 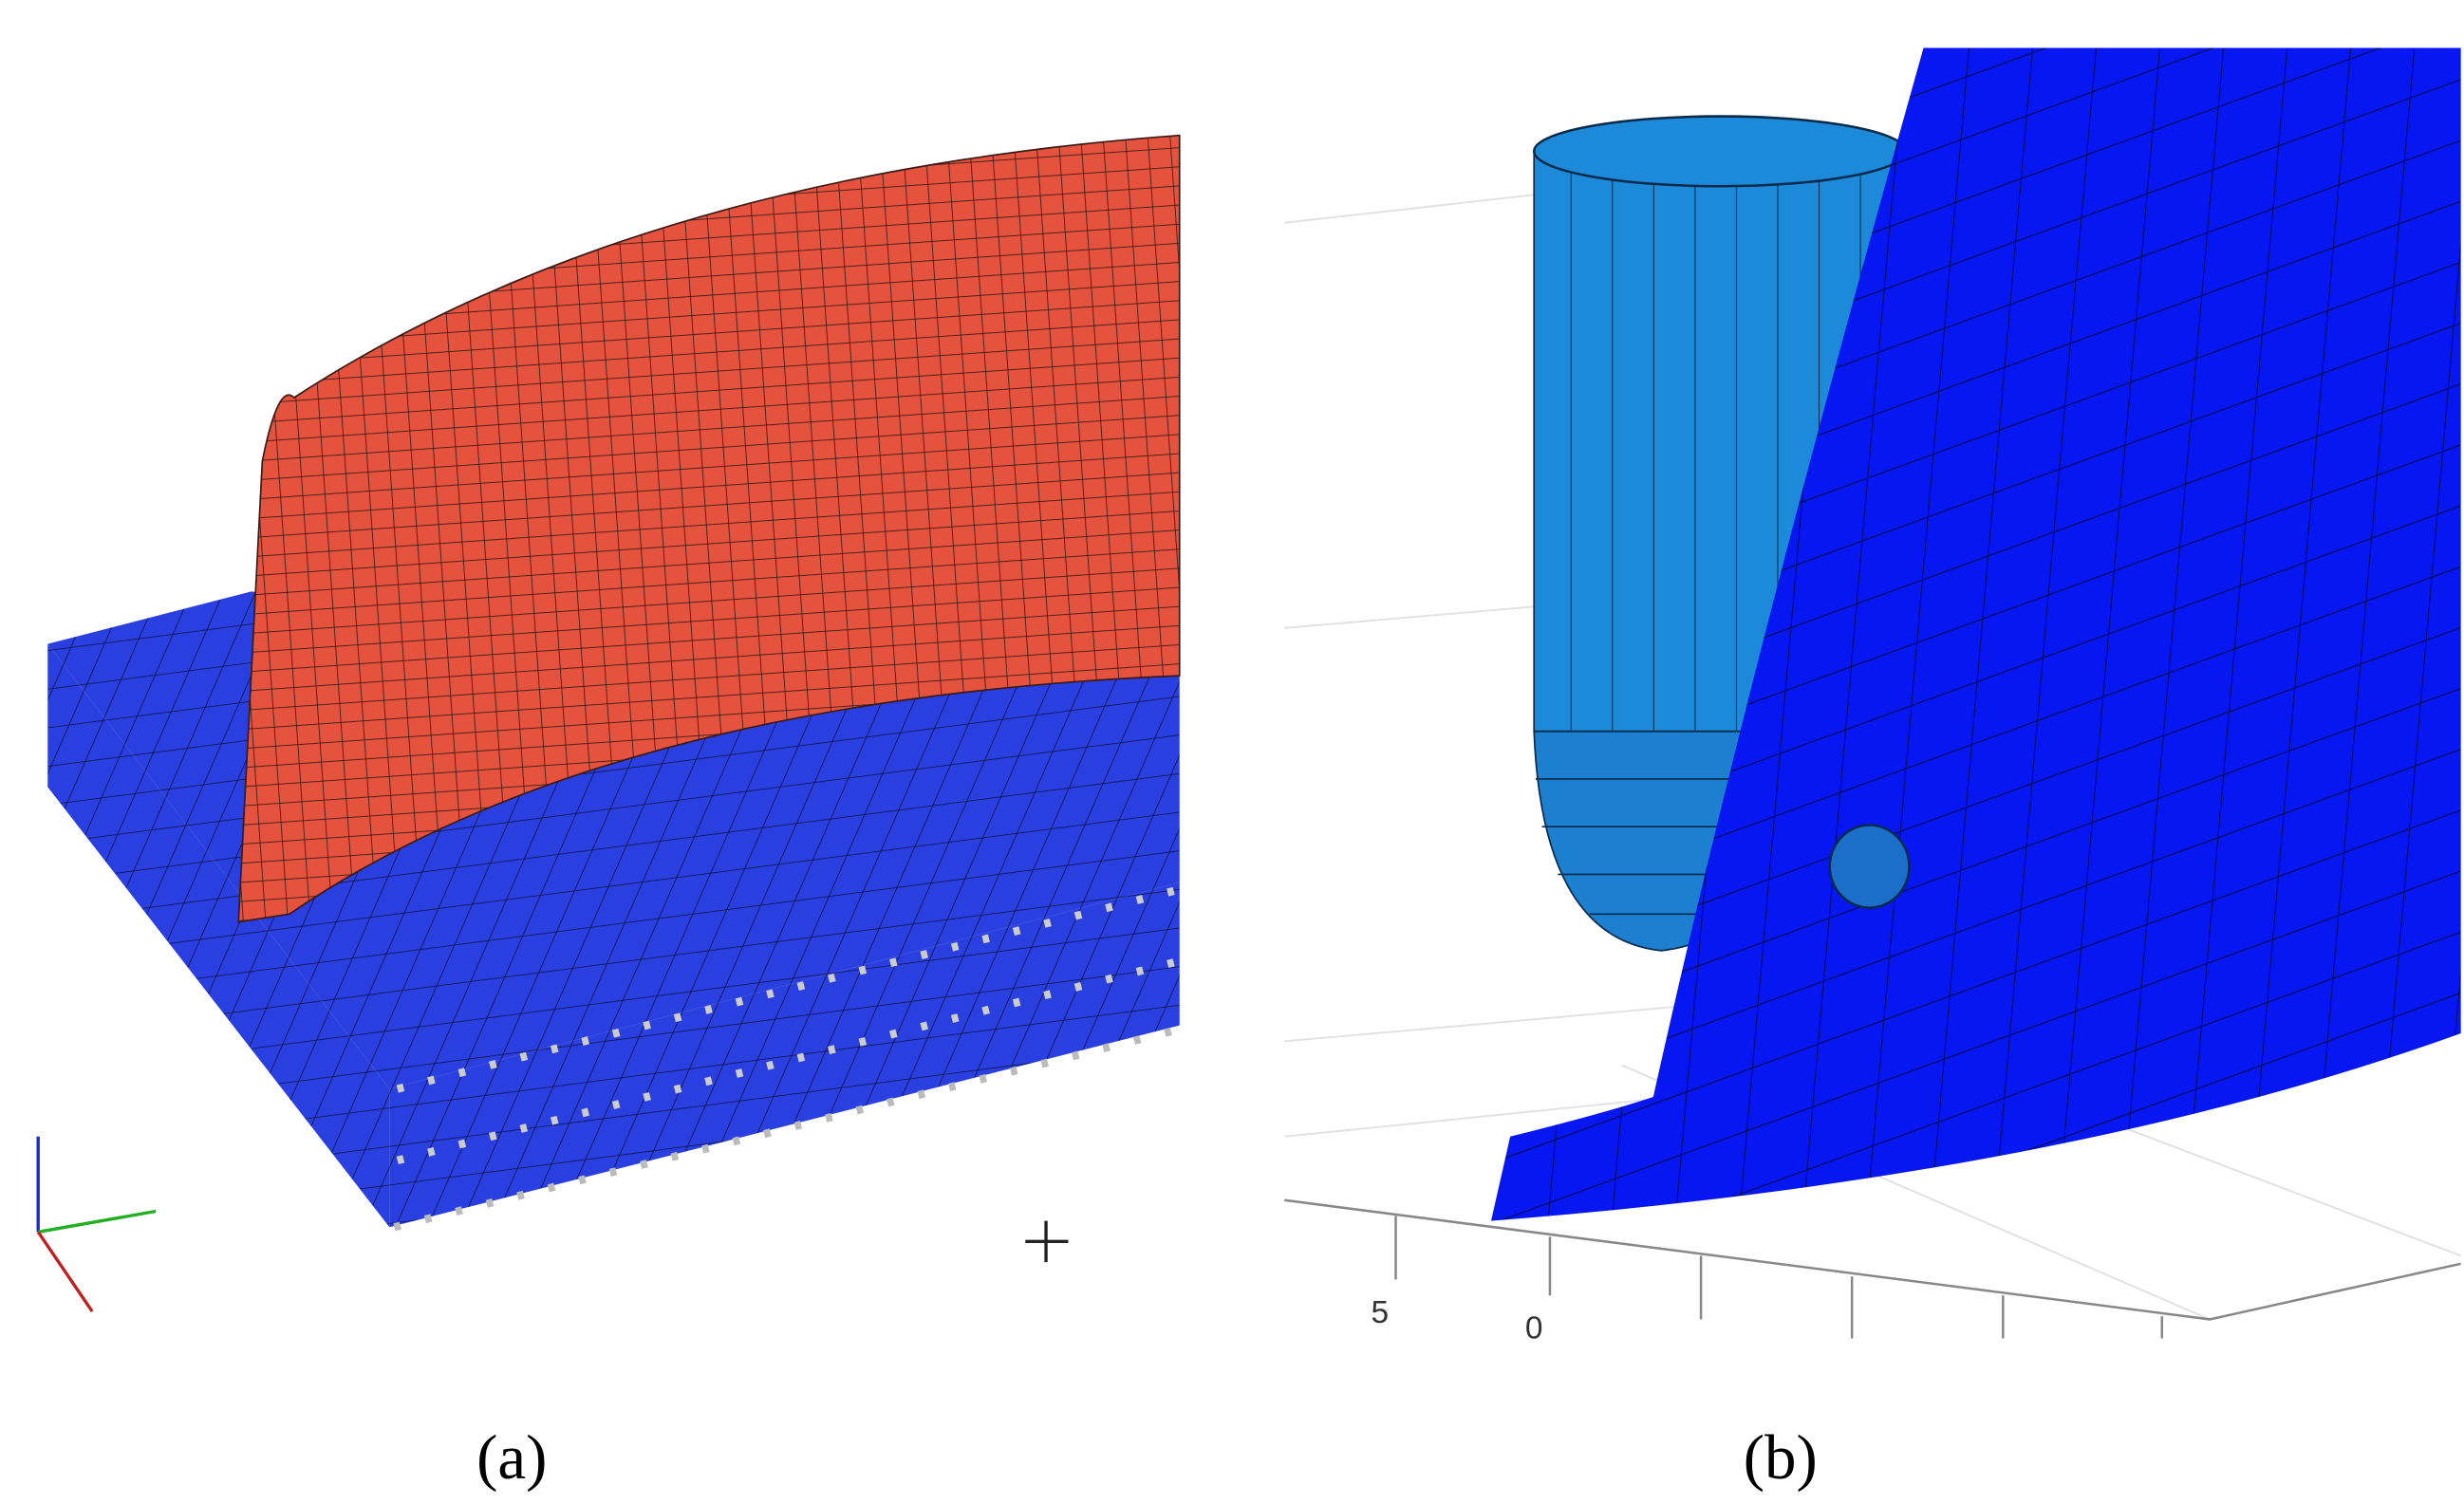 What do you see at coordinates (1720, 151) in the screenshot?
I see `cup-rim` at bounding box center [1720, 151].